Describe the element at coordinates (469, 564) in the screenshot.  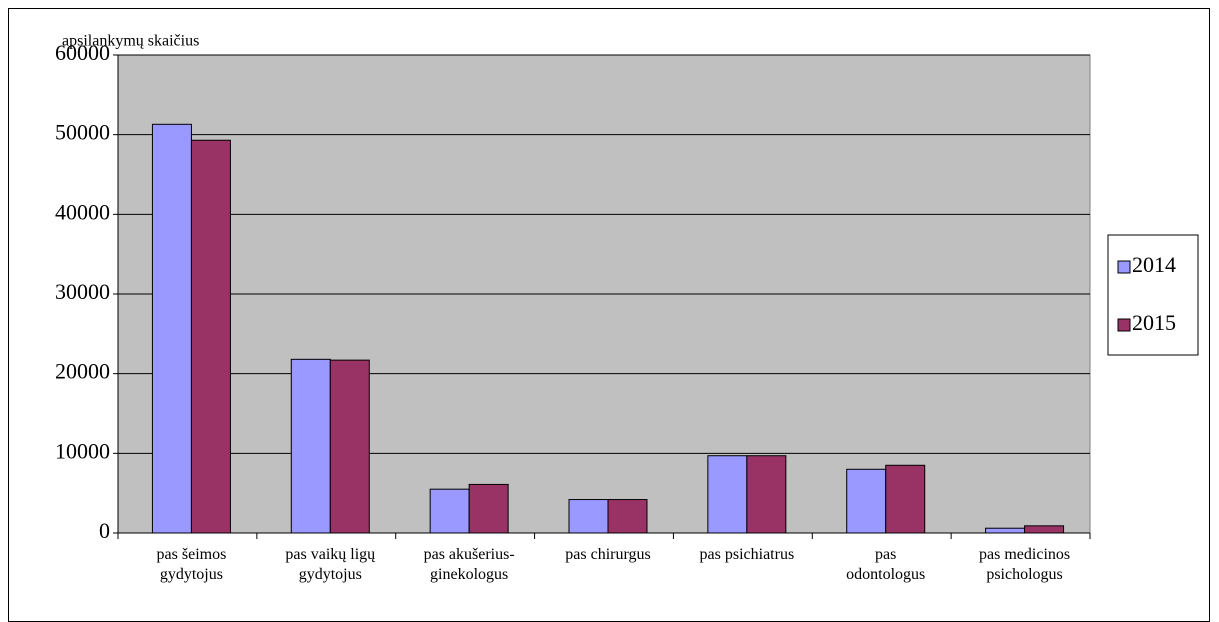
I see `x-tick-label: pas akušerius- ginekologus` at that location.